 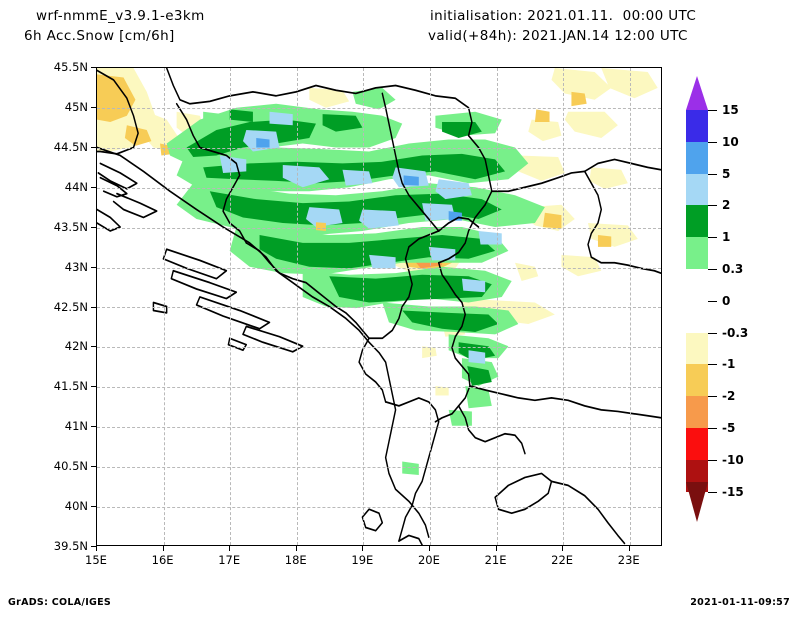 What do you see at coordinates (362, 560) in the screenshot?
I see `x-axis-label: 19E` at bounding box center [362, 560].